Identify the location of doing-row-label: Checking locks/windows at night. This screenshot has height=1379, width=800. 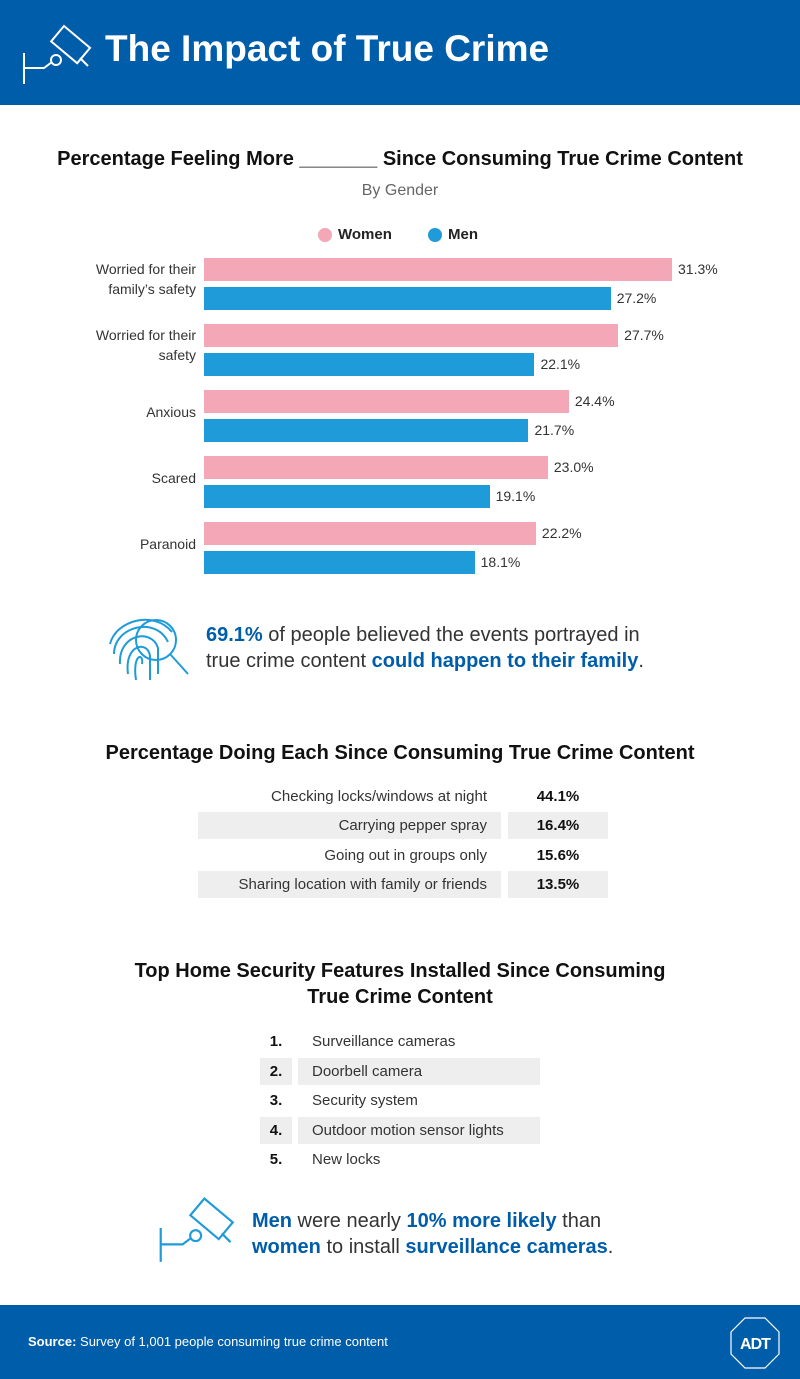
(379, 796).